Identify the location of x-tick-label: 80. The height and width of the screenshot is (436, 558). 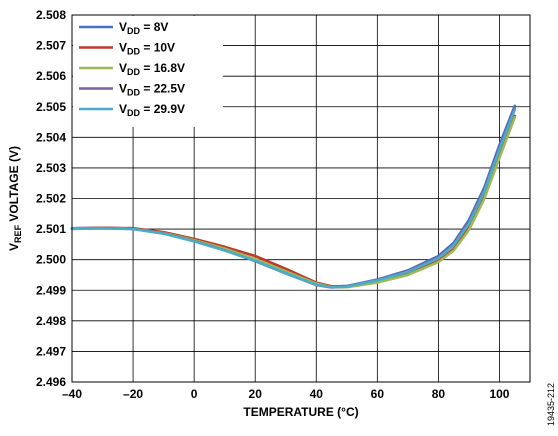
(439, 394).